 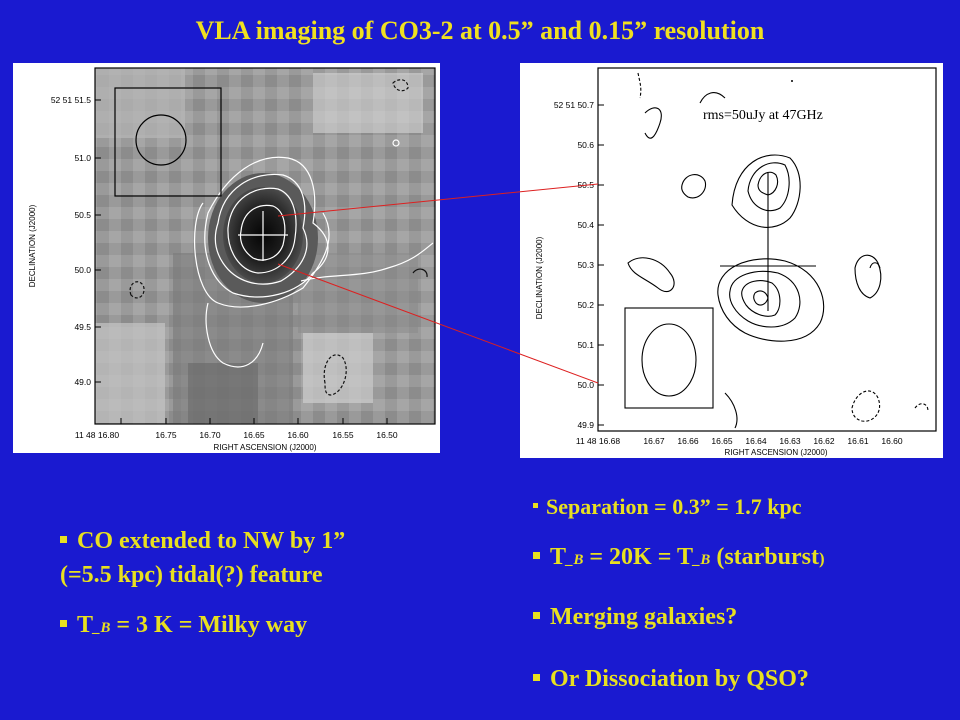 I want to click on bullet-separation: Separation = 0.3” = 1.7 kpc, so click(x=667, y=507).